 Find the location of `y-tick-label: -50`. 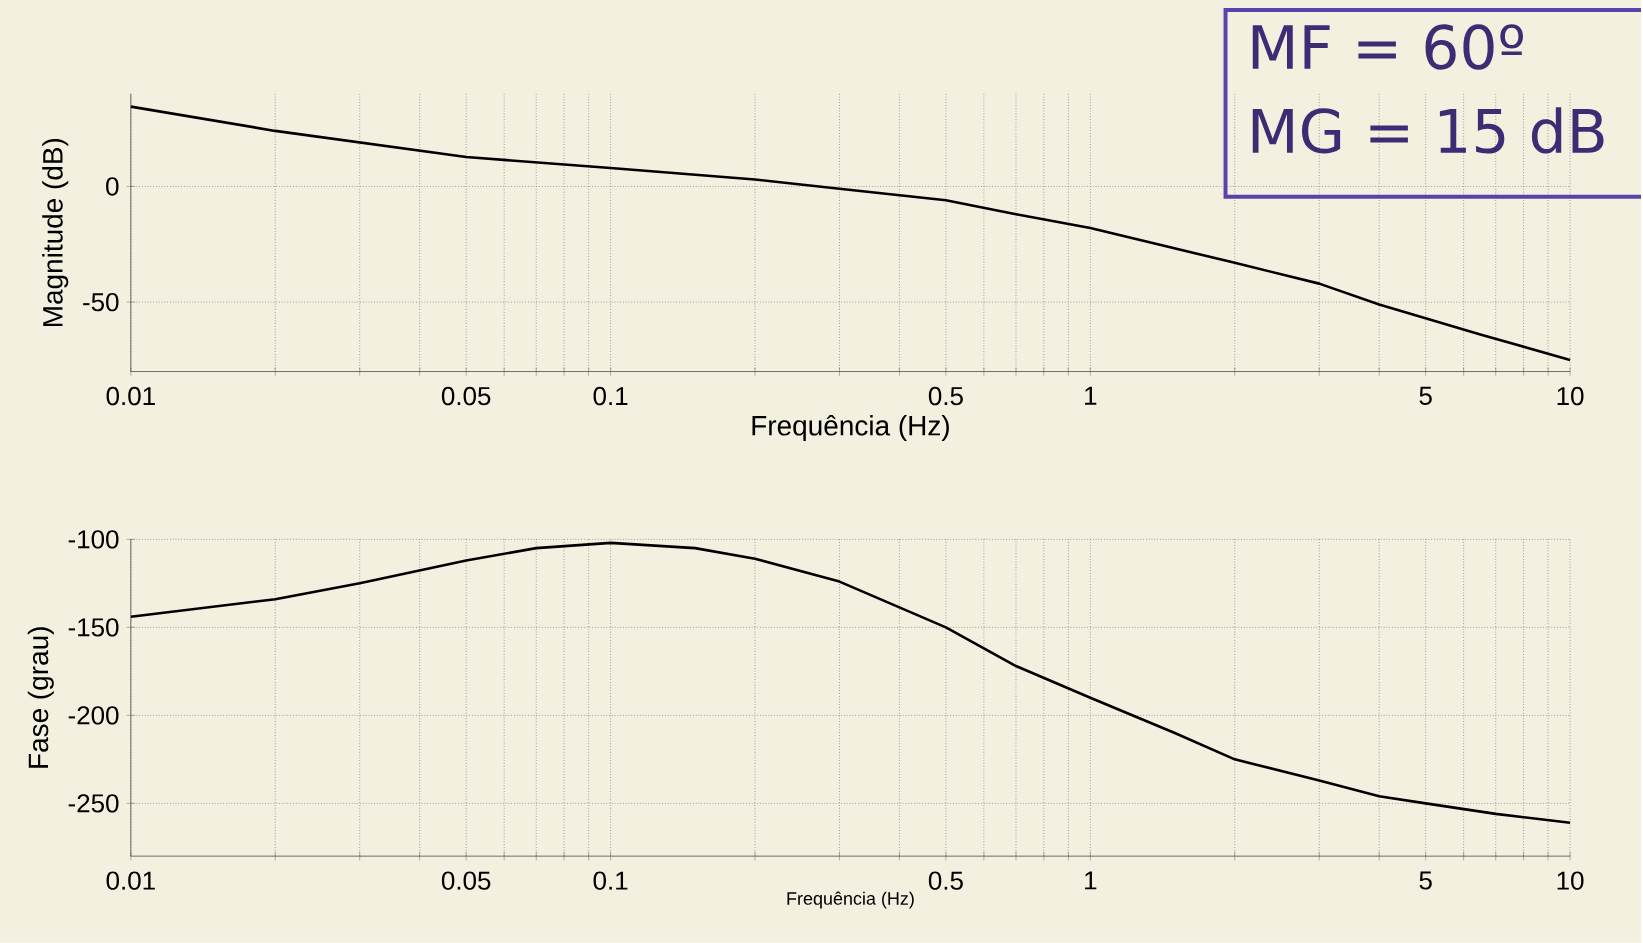

y-tick-label: -50 is located at coordinates (101, 302).